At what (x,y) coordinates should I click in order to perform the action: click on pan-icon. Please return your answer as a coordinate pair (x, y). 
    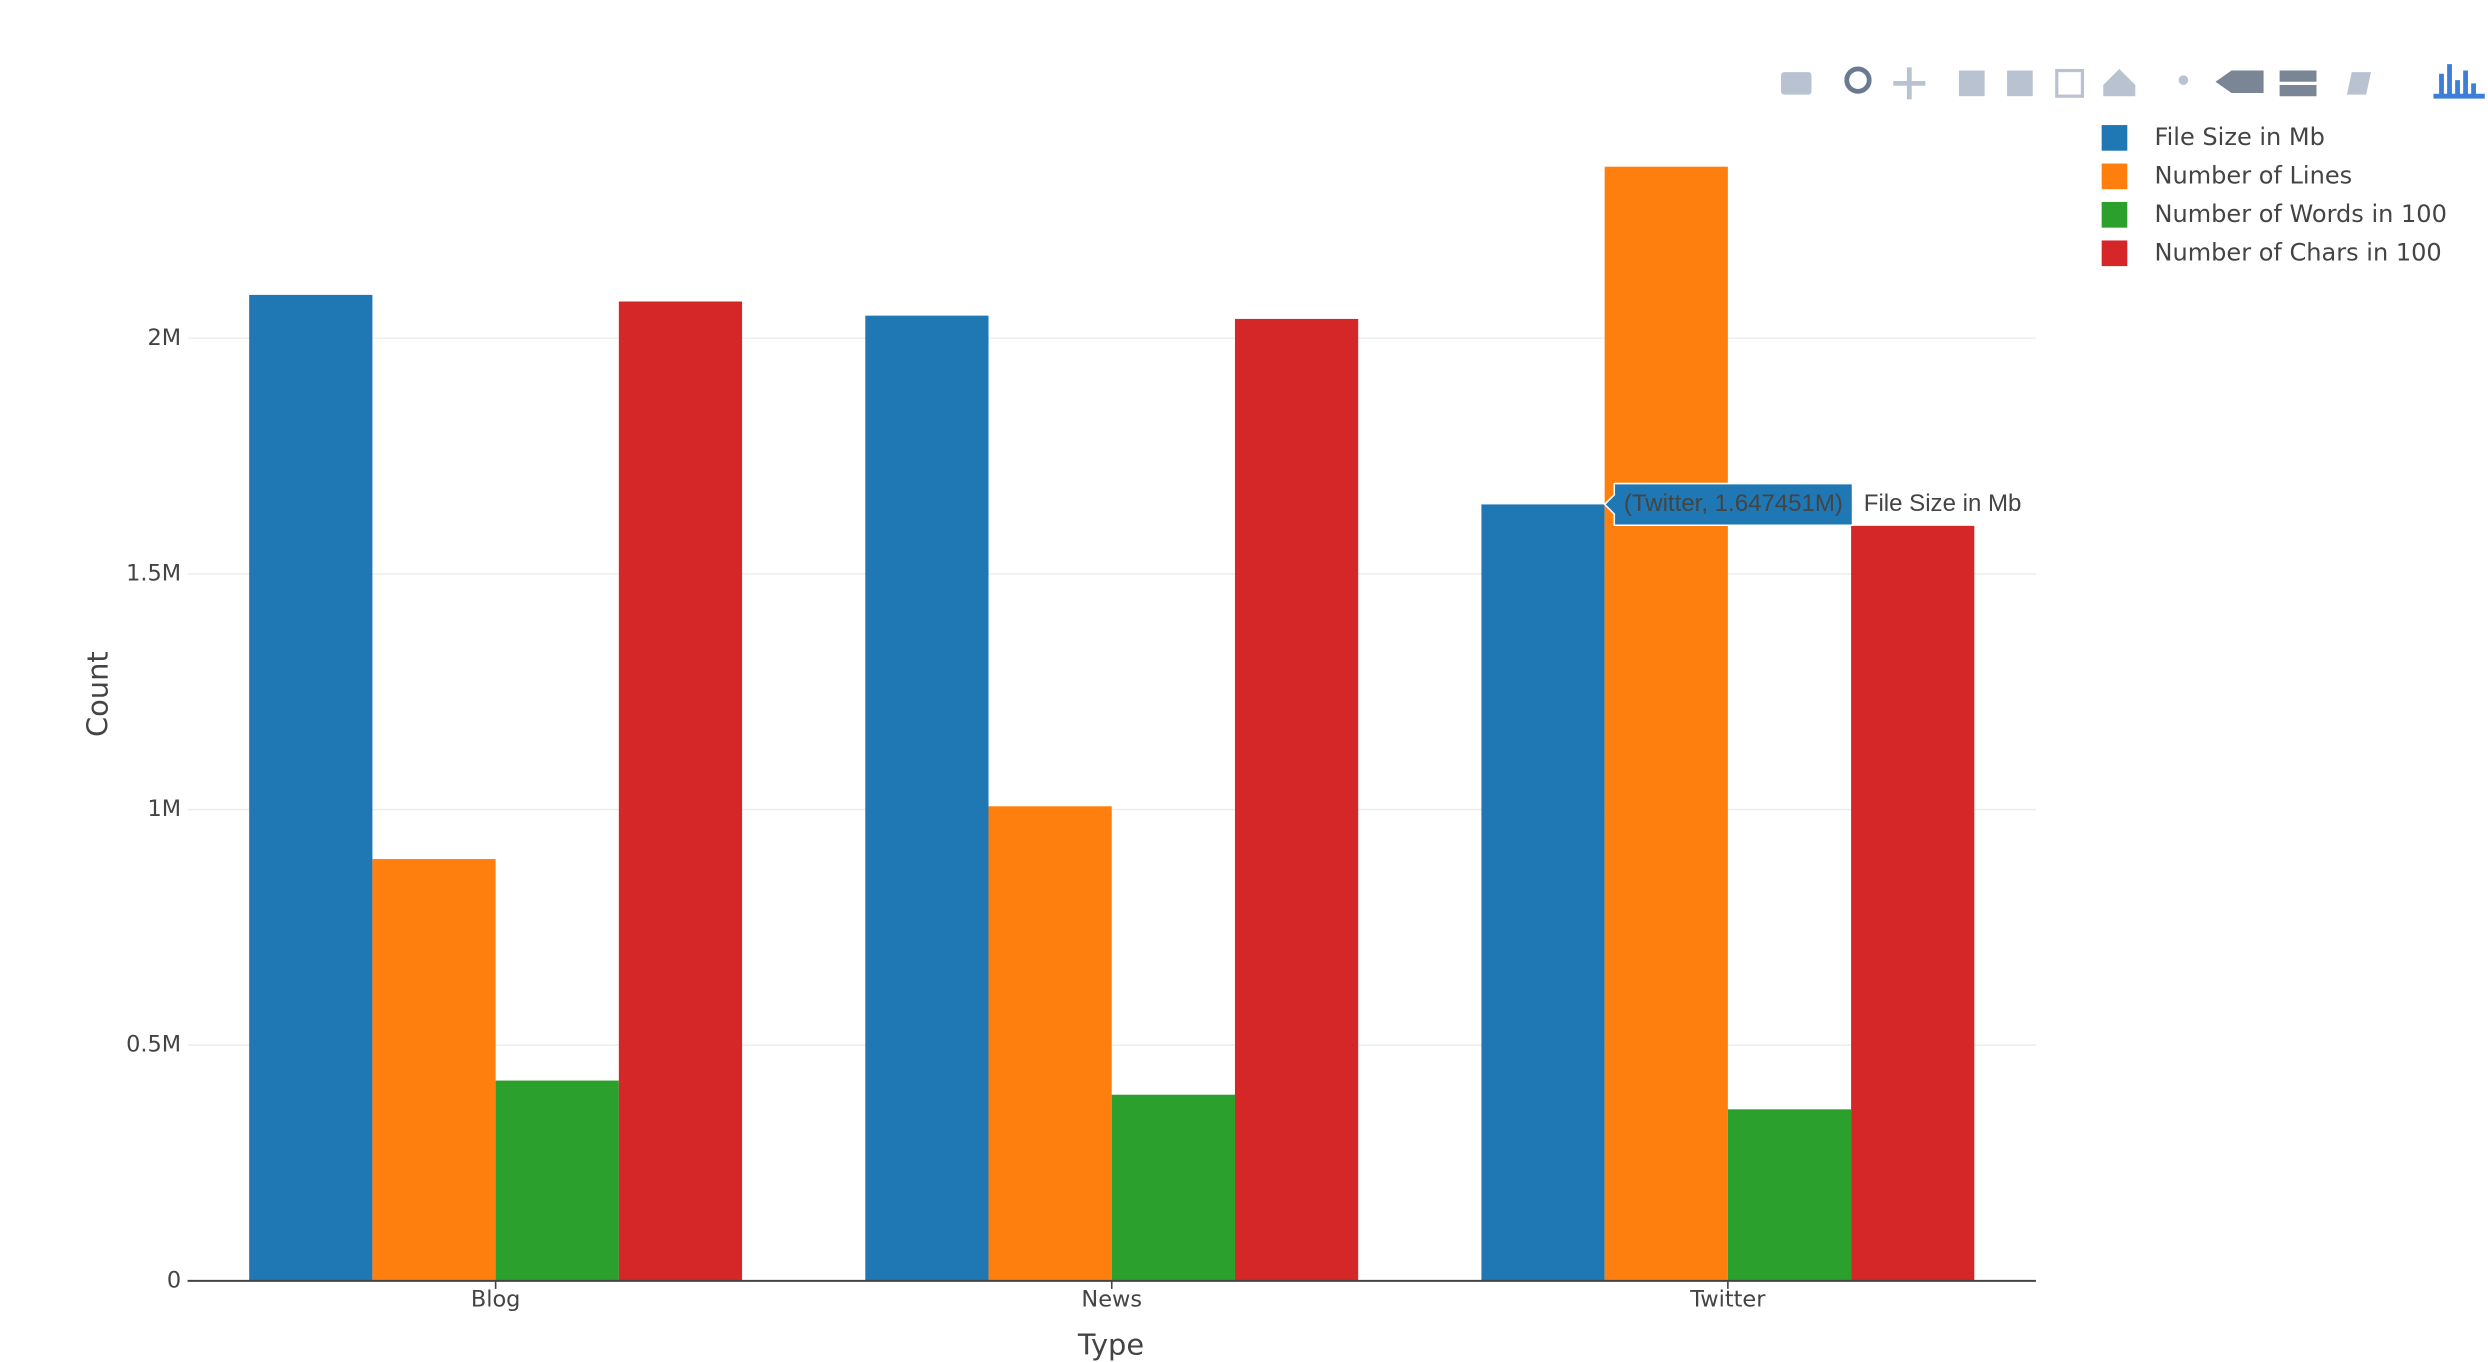
    Looking at the image, I should click on (1909, 83).